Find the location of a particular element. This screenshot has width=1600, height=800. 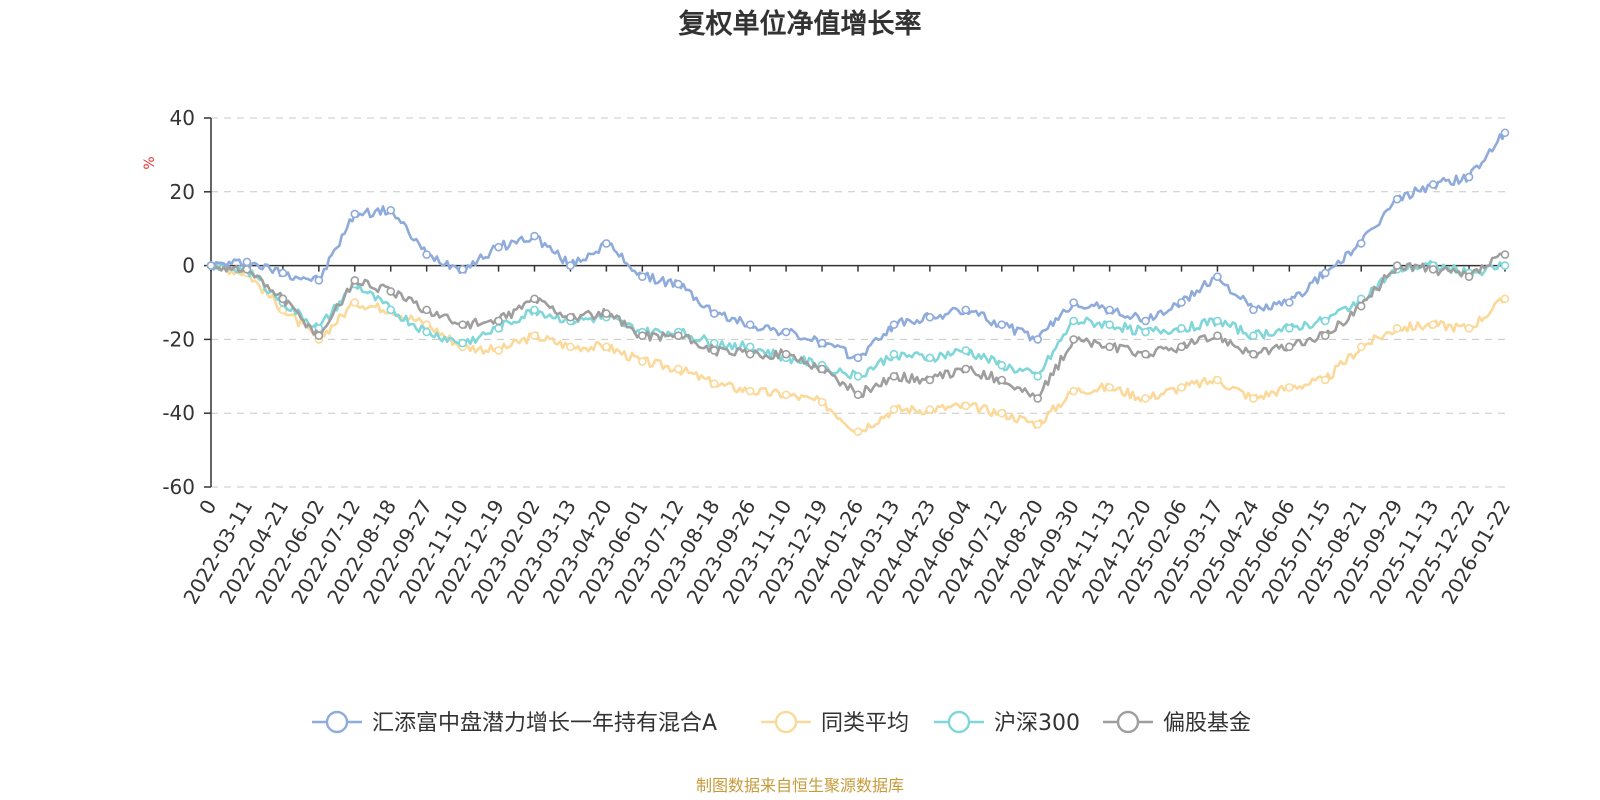

legend-item: 偏股基金 is located at coordinates (1177, 723).